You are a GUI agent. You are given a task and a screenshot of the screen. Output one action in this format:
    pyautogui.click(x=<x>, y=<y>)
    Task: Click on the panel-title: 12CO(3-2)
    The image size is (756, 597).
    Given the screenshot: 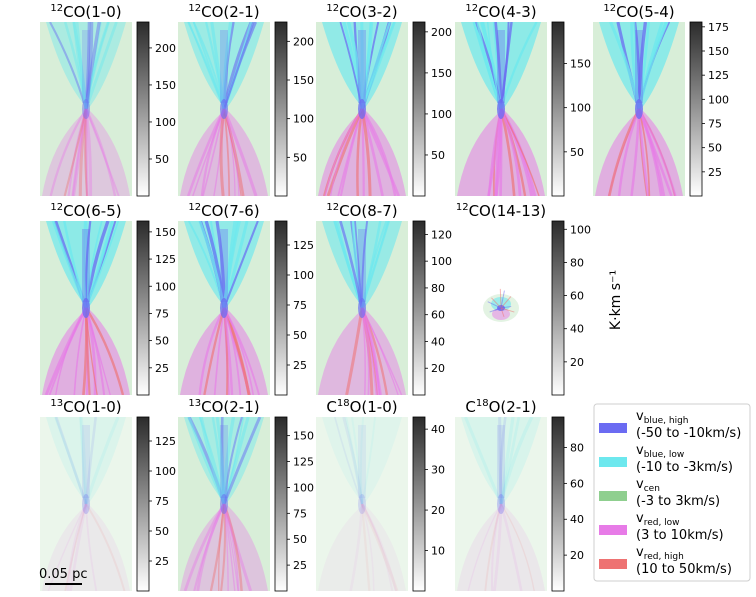 What is the action you would take?
    pyautogui.click(x=361, y=12)
    